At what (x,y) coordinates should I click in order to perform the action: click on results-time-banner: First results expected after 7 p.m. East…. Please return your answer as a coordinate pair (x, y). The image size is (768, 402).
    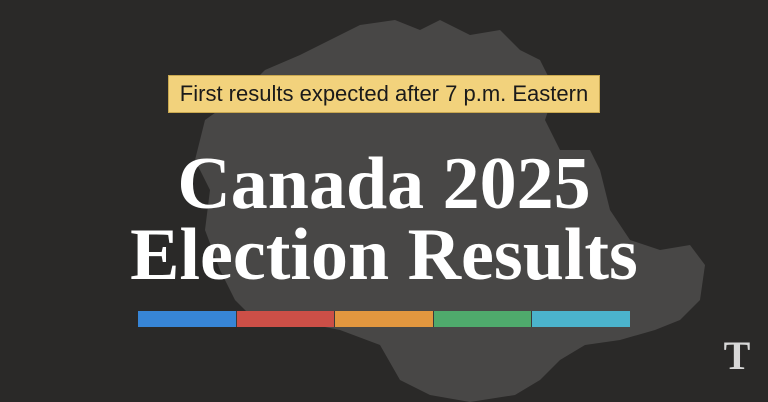
    Looking at the image, I should click on (384, 94).